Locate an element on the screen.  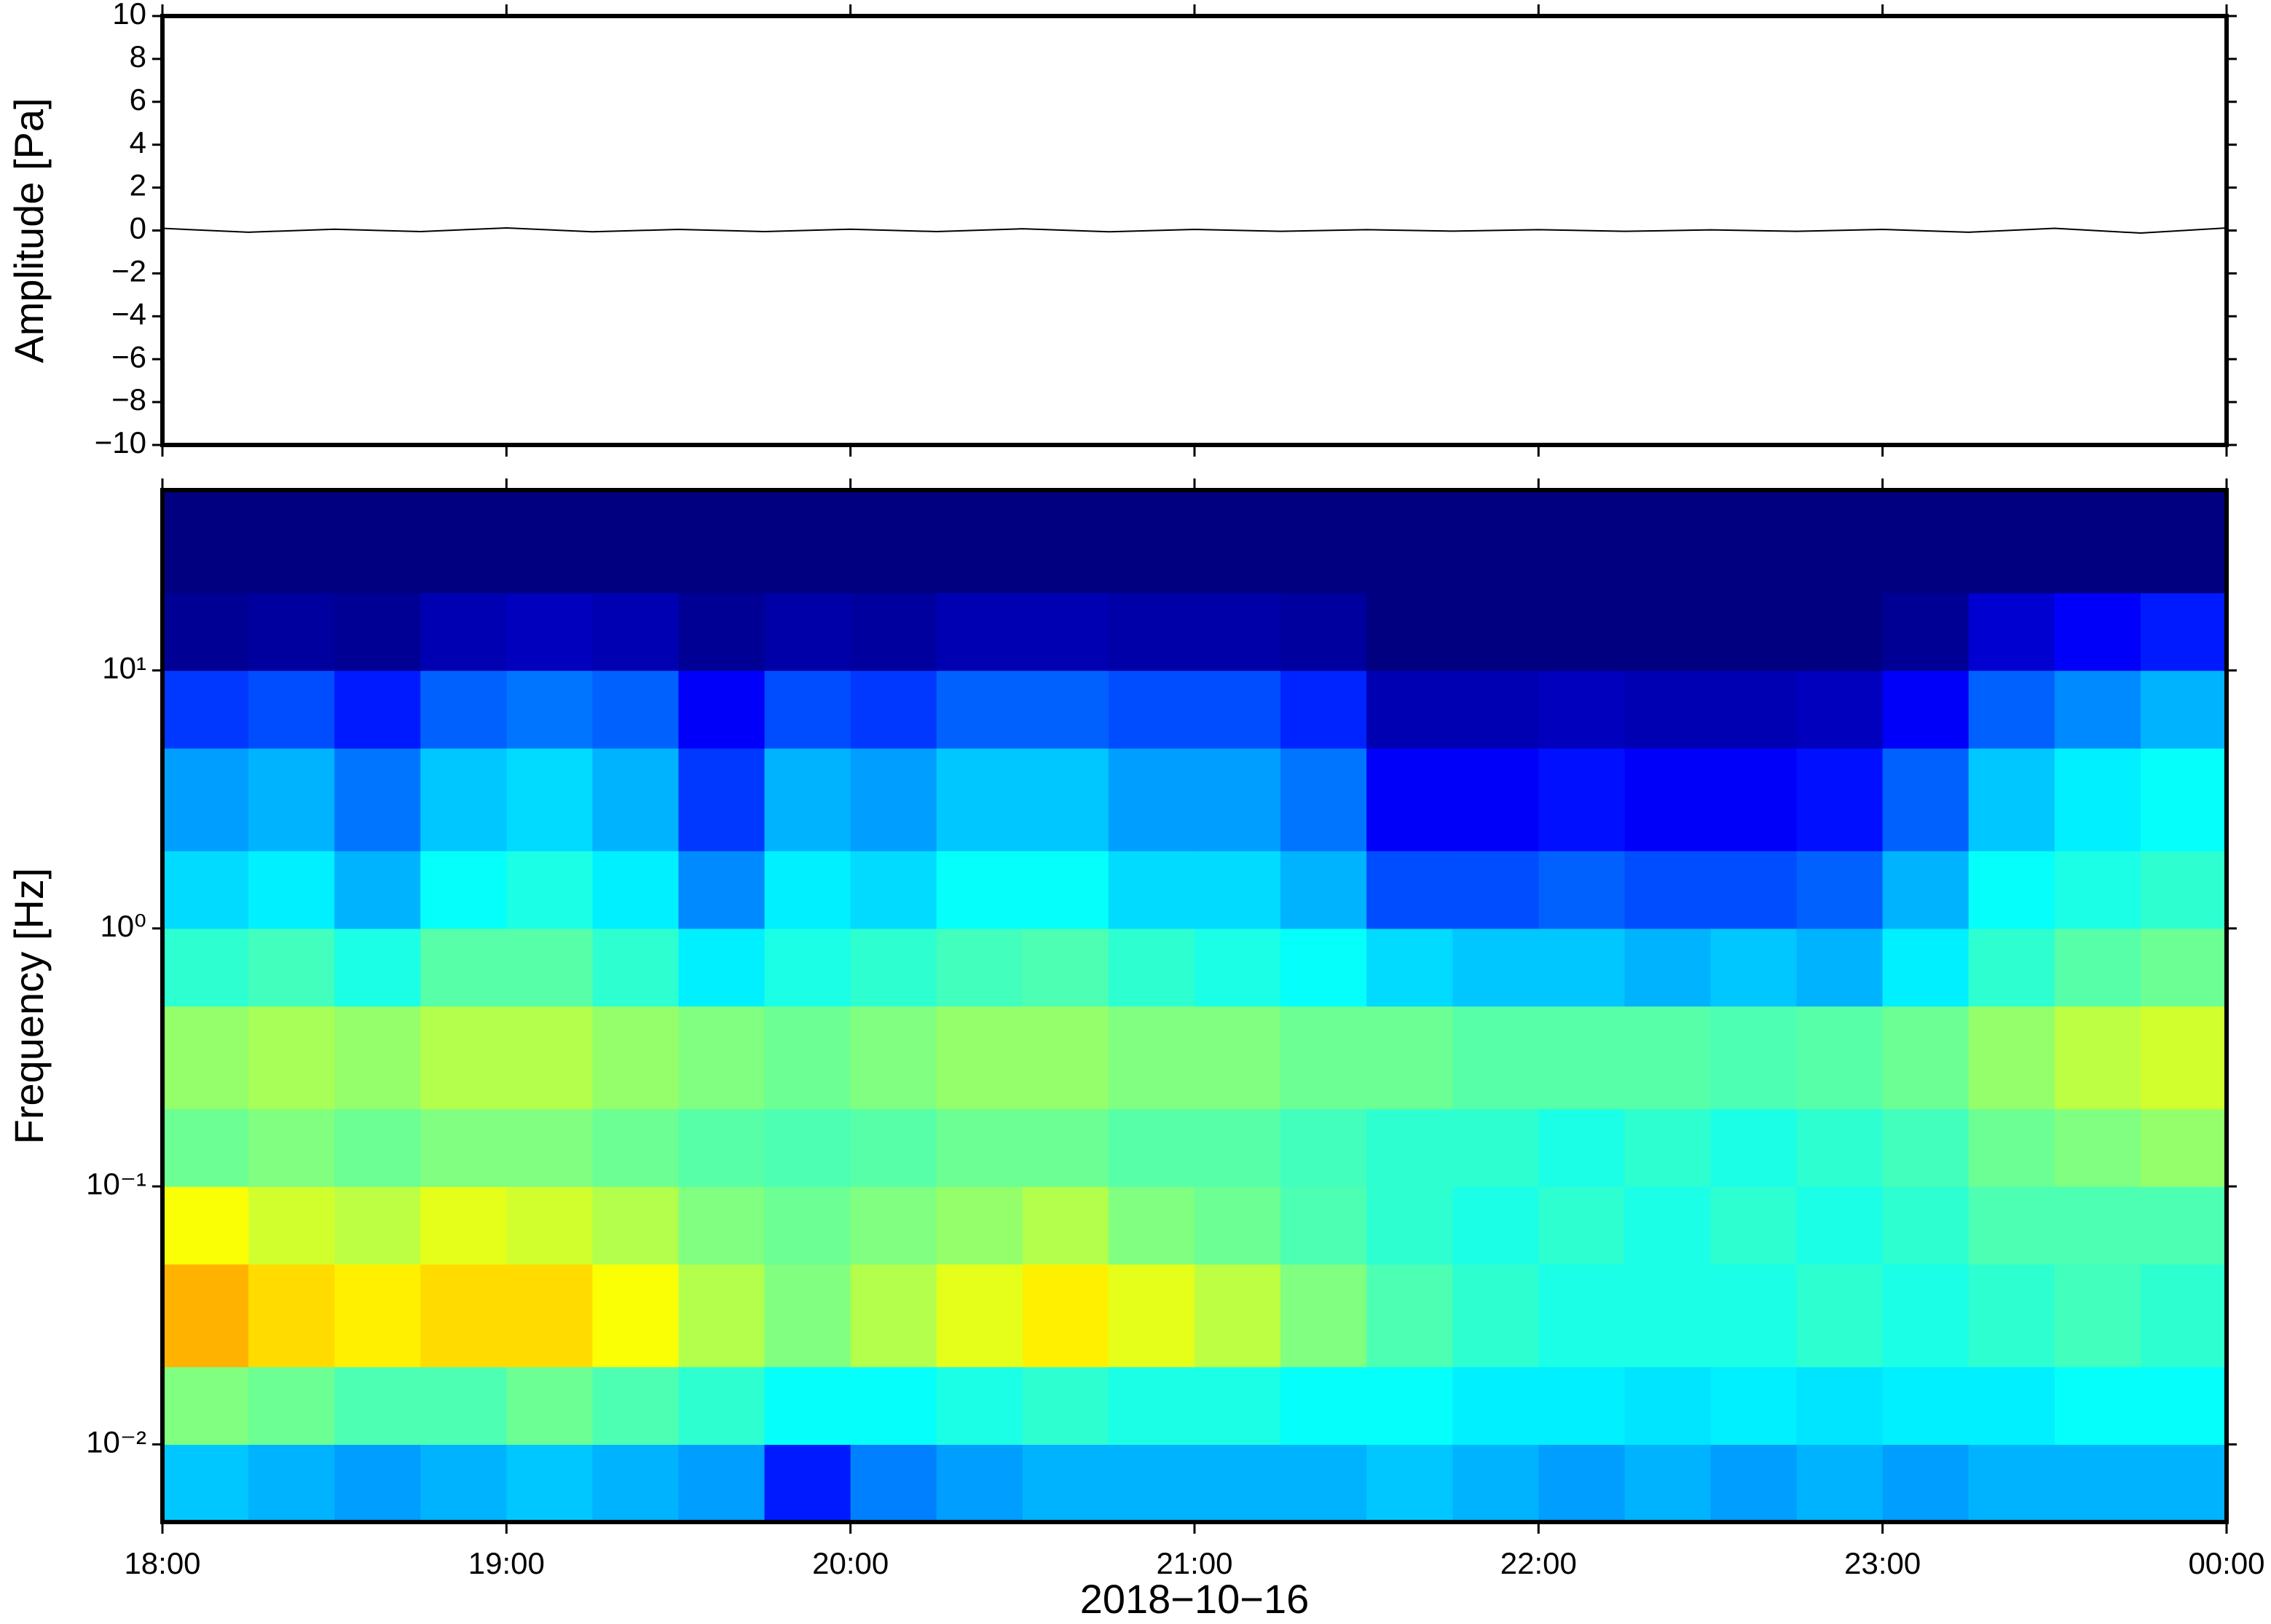
x-tick-label: 20:00 is located at coordinates (851, 1563).